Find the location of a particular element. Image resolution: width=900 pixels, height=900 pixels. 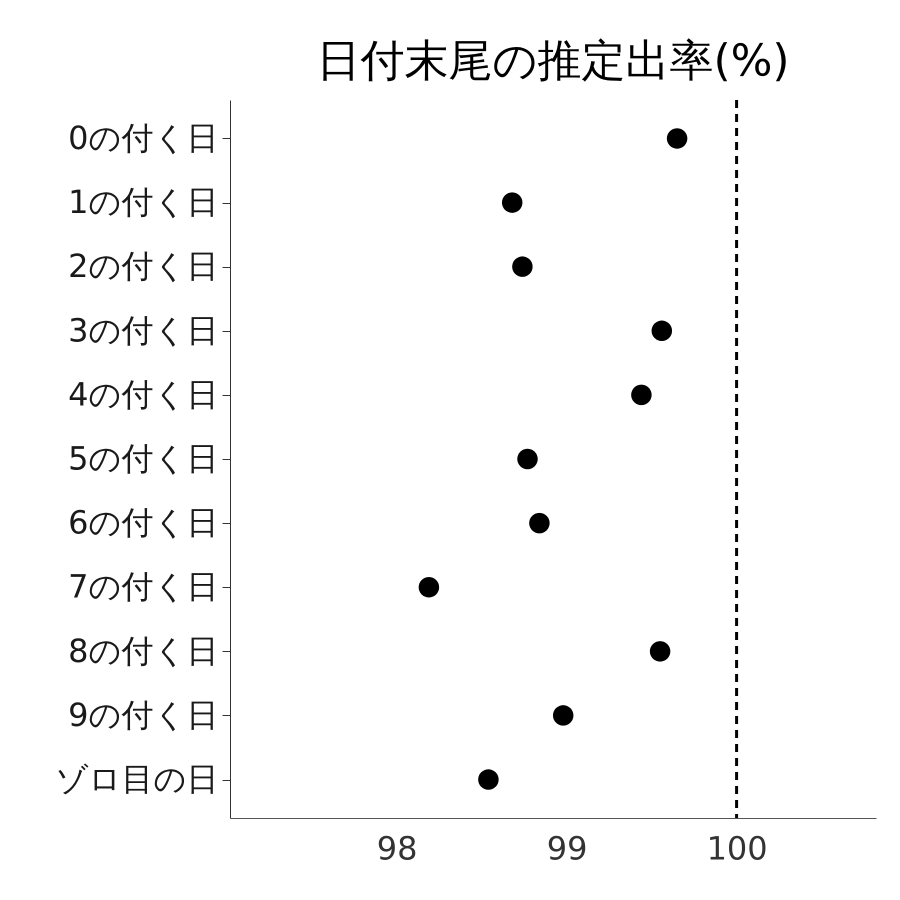

y-tick-label: 9の付く日 is located at coordinates (143, 715).